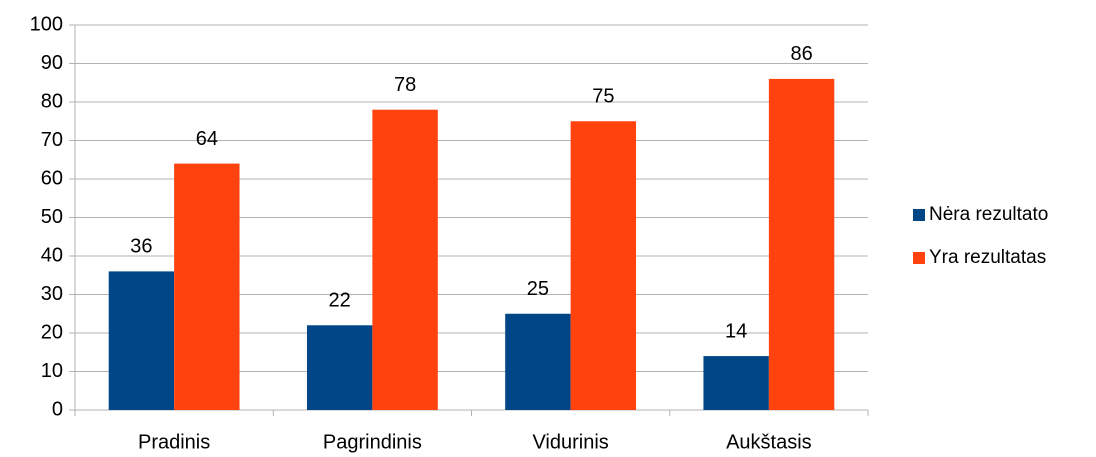 Image resolution: width=1096 pixels, height=457 pixels. Describe the element at coordinates (988, 214) in the screenshot. I see `legend-label: Nėra rezultato` at that location.